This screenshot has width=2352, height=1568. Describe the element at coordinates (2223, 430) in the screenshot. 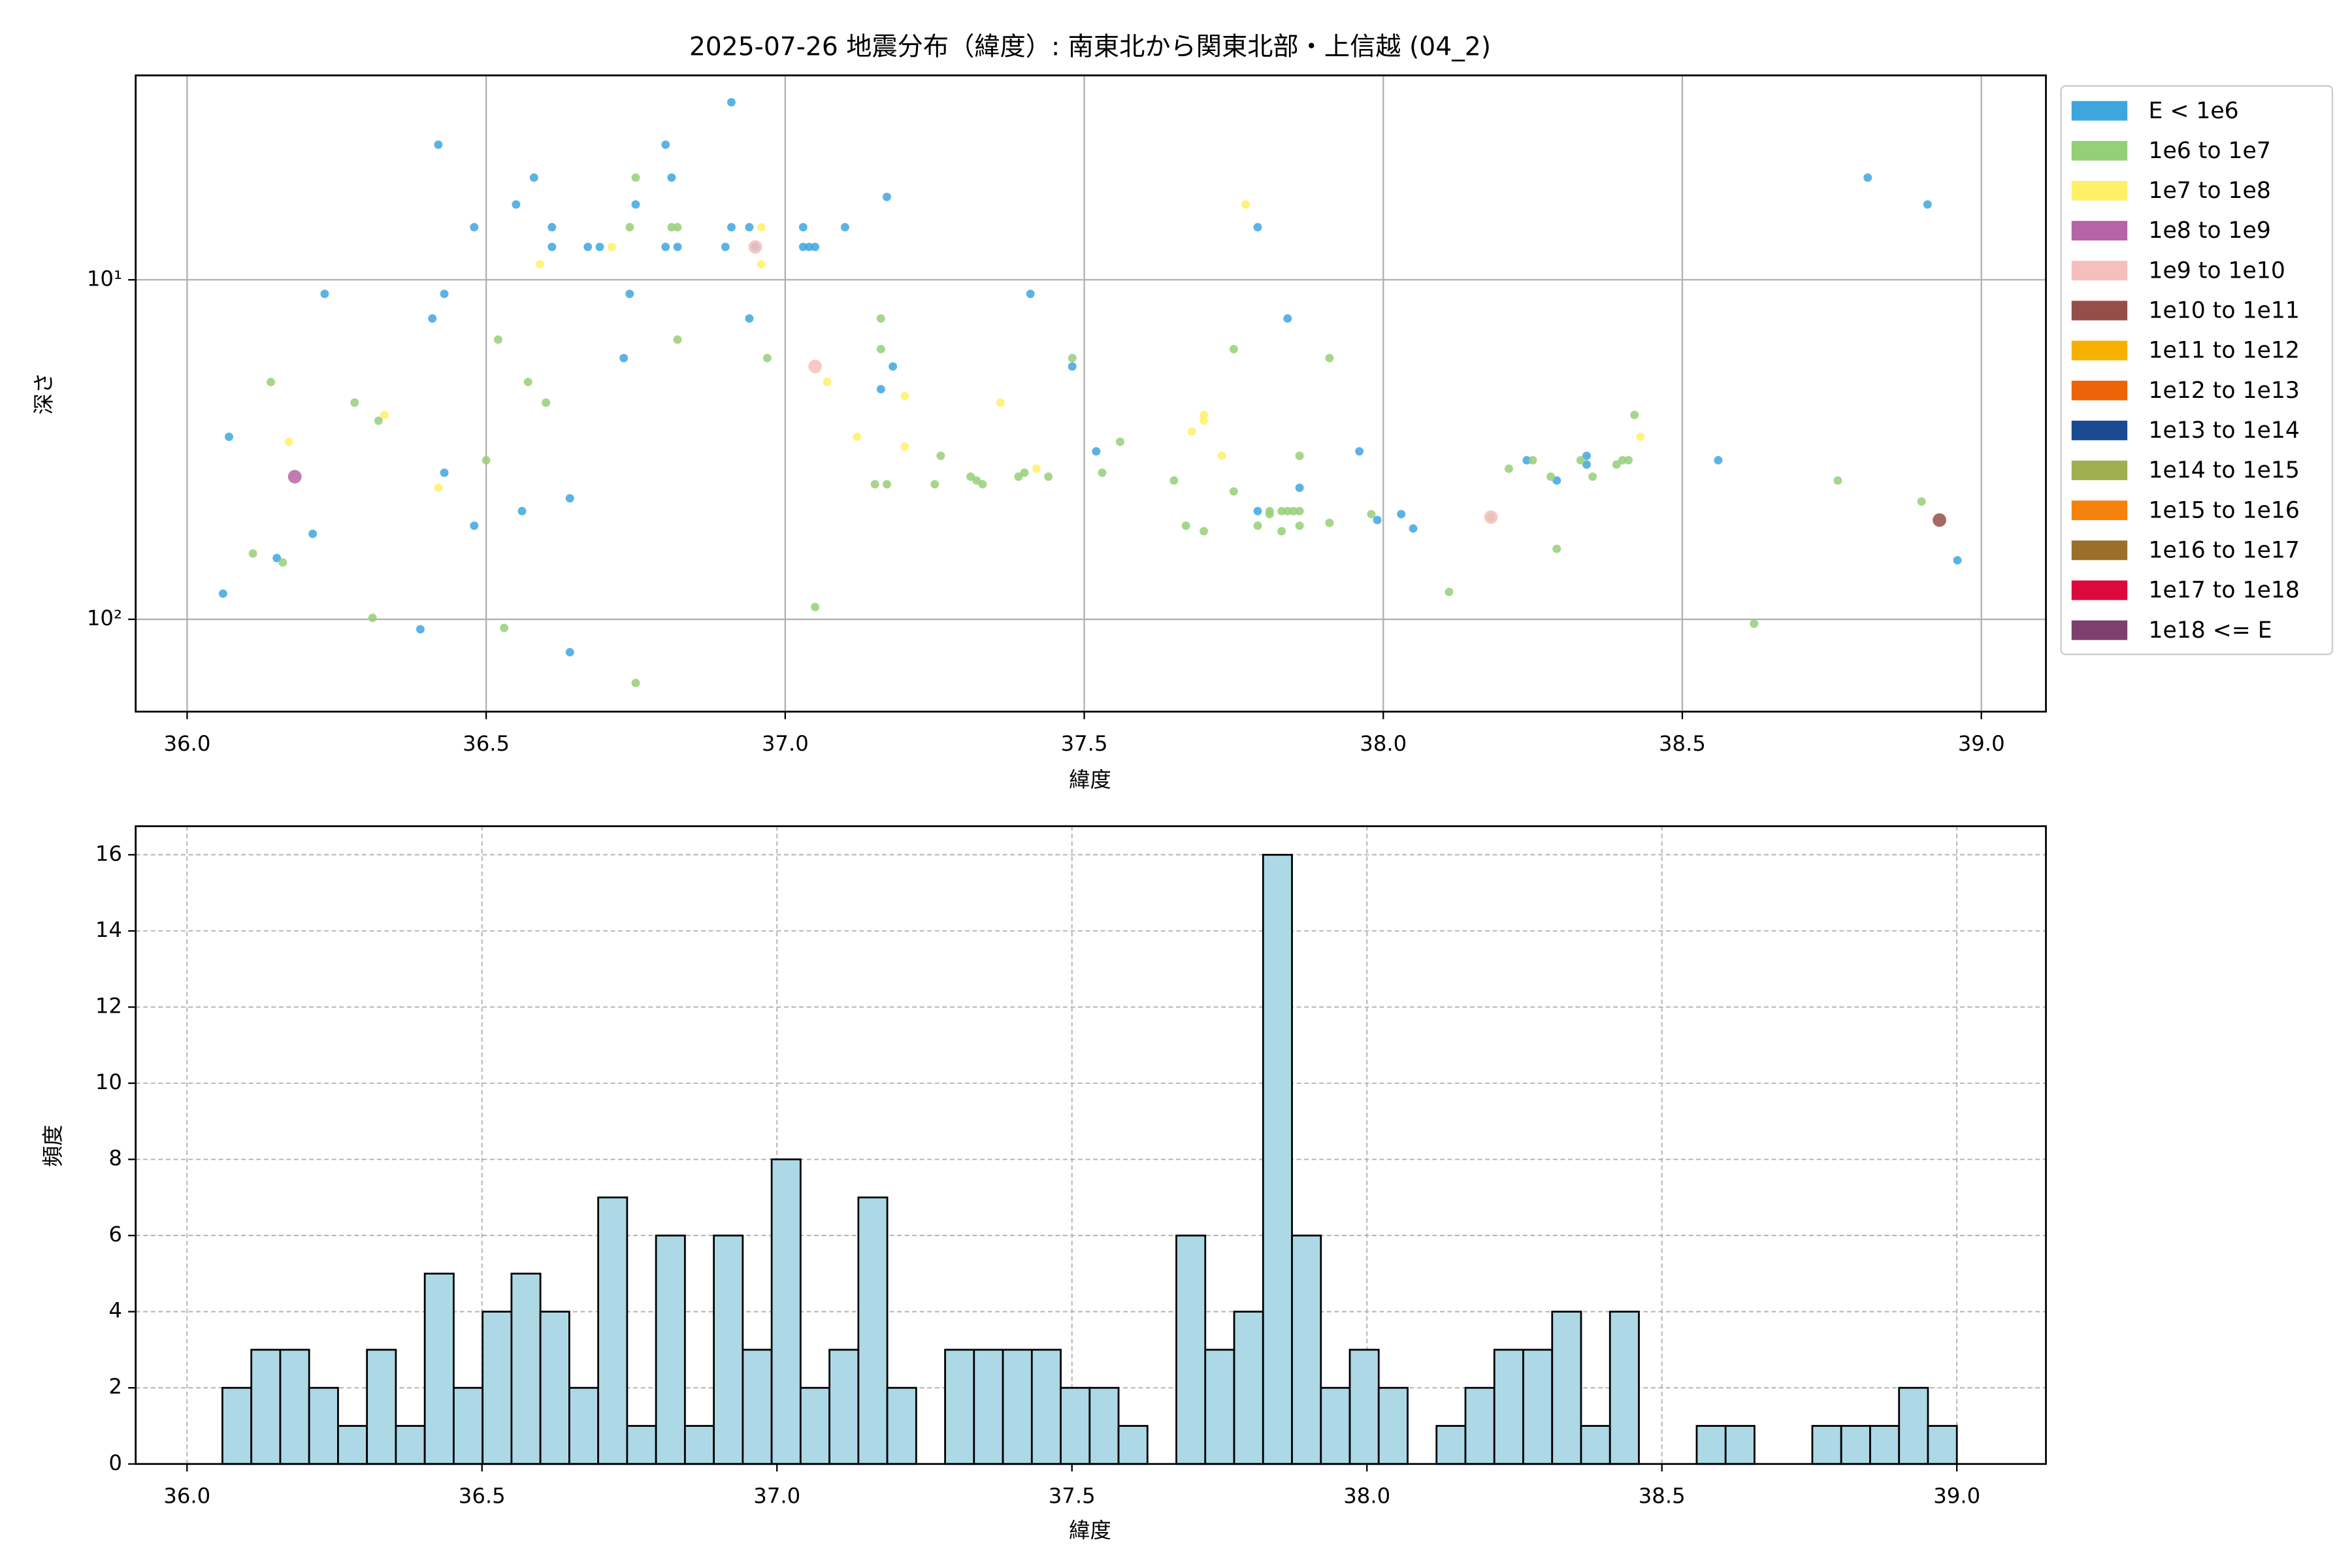

I see `legend-label: 1e13 to 1e14` at that location.